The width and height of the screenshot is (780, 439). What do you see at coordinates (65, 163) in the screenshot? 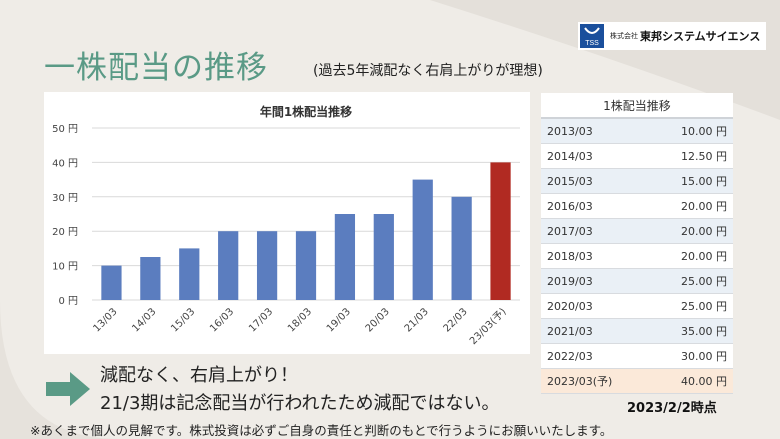
I see `y-tick-label: 40 円` at bounding box center [65, 163].